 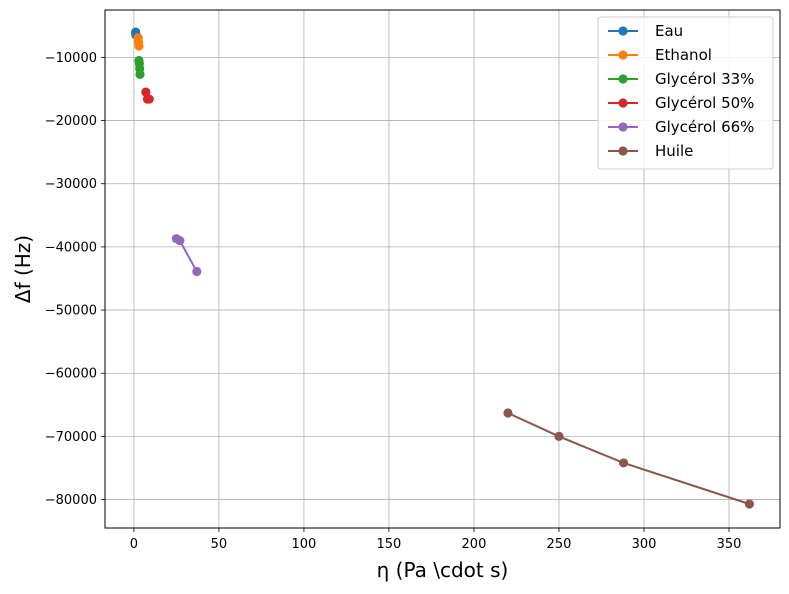 What do you see at coordinates (644, 544) in the screenshot?
I see `x-tick-label: 300` at bounding box center [644, 544].